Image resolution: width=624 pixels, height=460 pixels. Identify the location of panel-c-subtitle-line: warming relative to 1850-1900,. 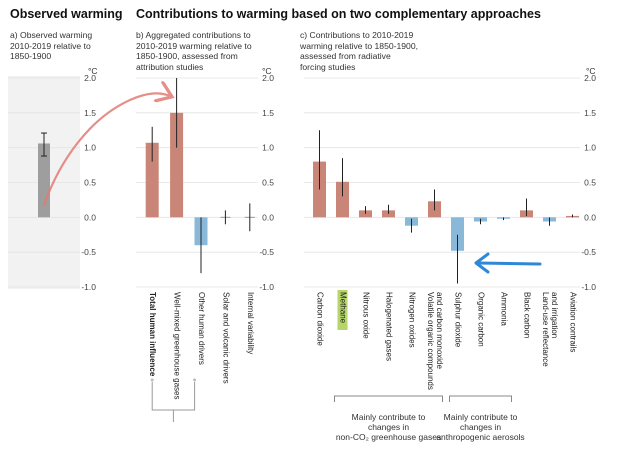
(359, 45).